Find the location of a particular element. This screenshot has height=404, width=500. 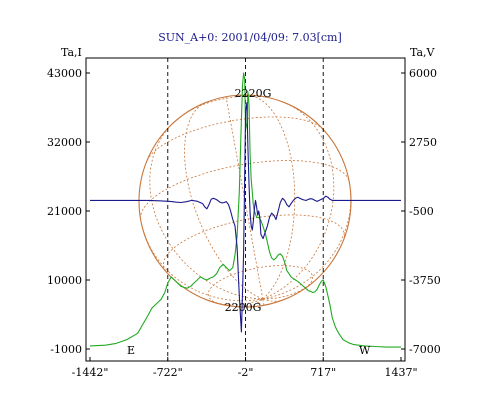

left-axis-title: Ta,I is located at coordinates (71, 52).